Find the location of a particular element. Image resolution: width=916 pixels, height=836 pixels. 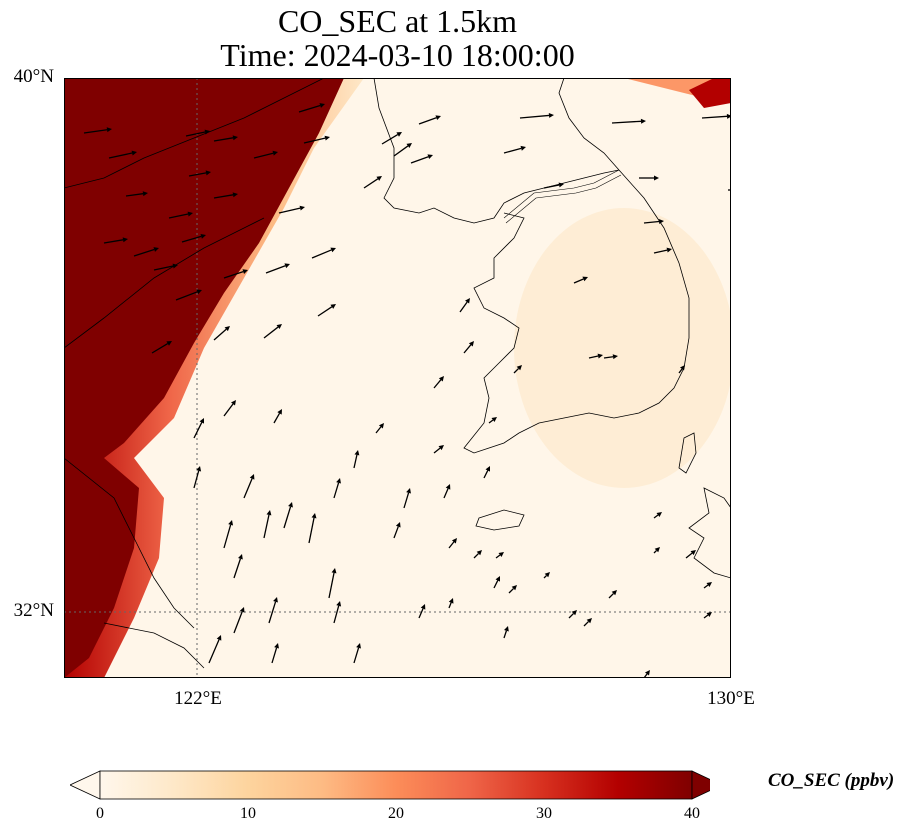

coastline-north-korea-east is located at coordinates (589, 124).